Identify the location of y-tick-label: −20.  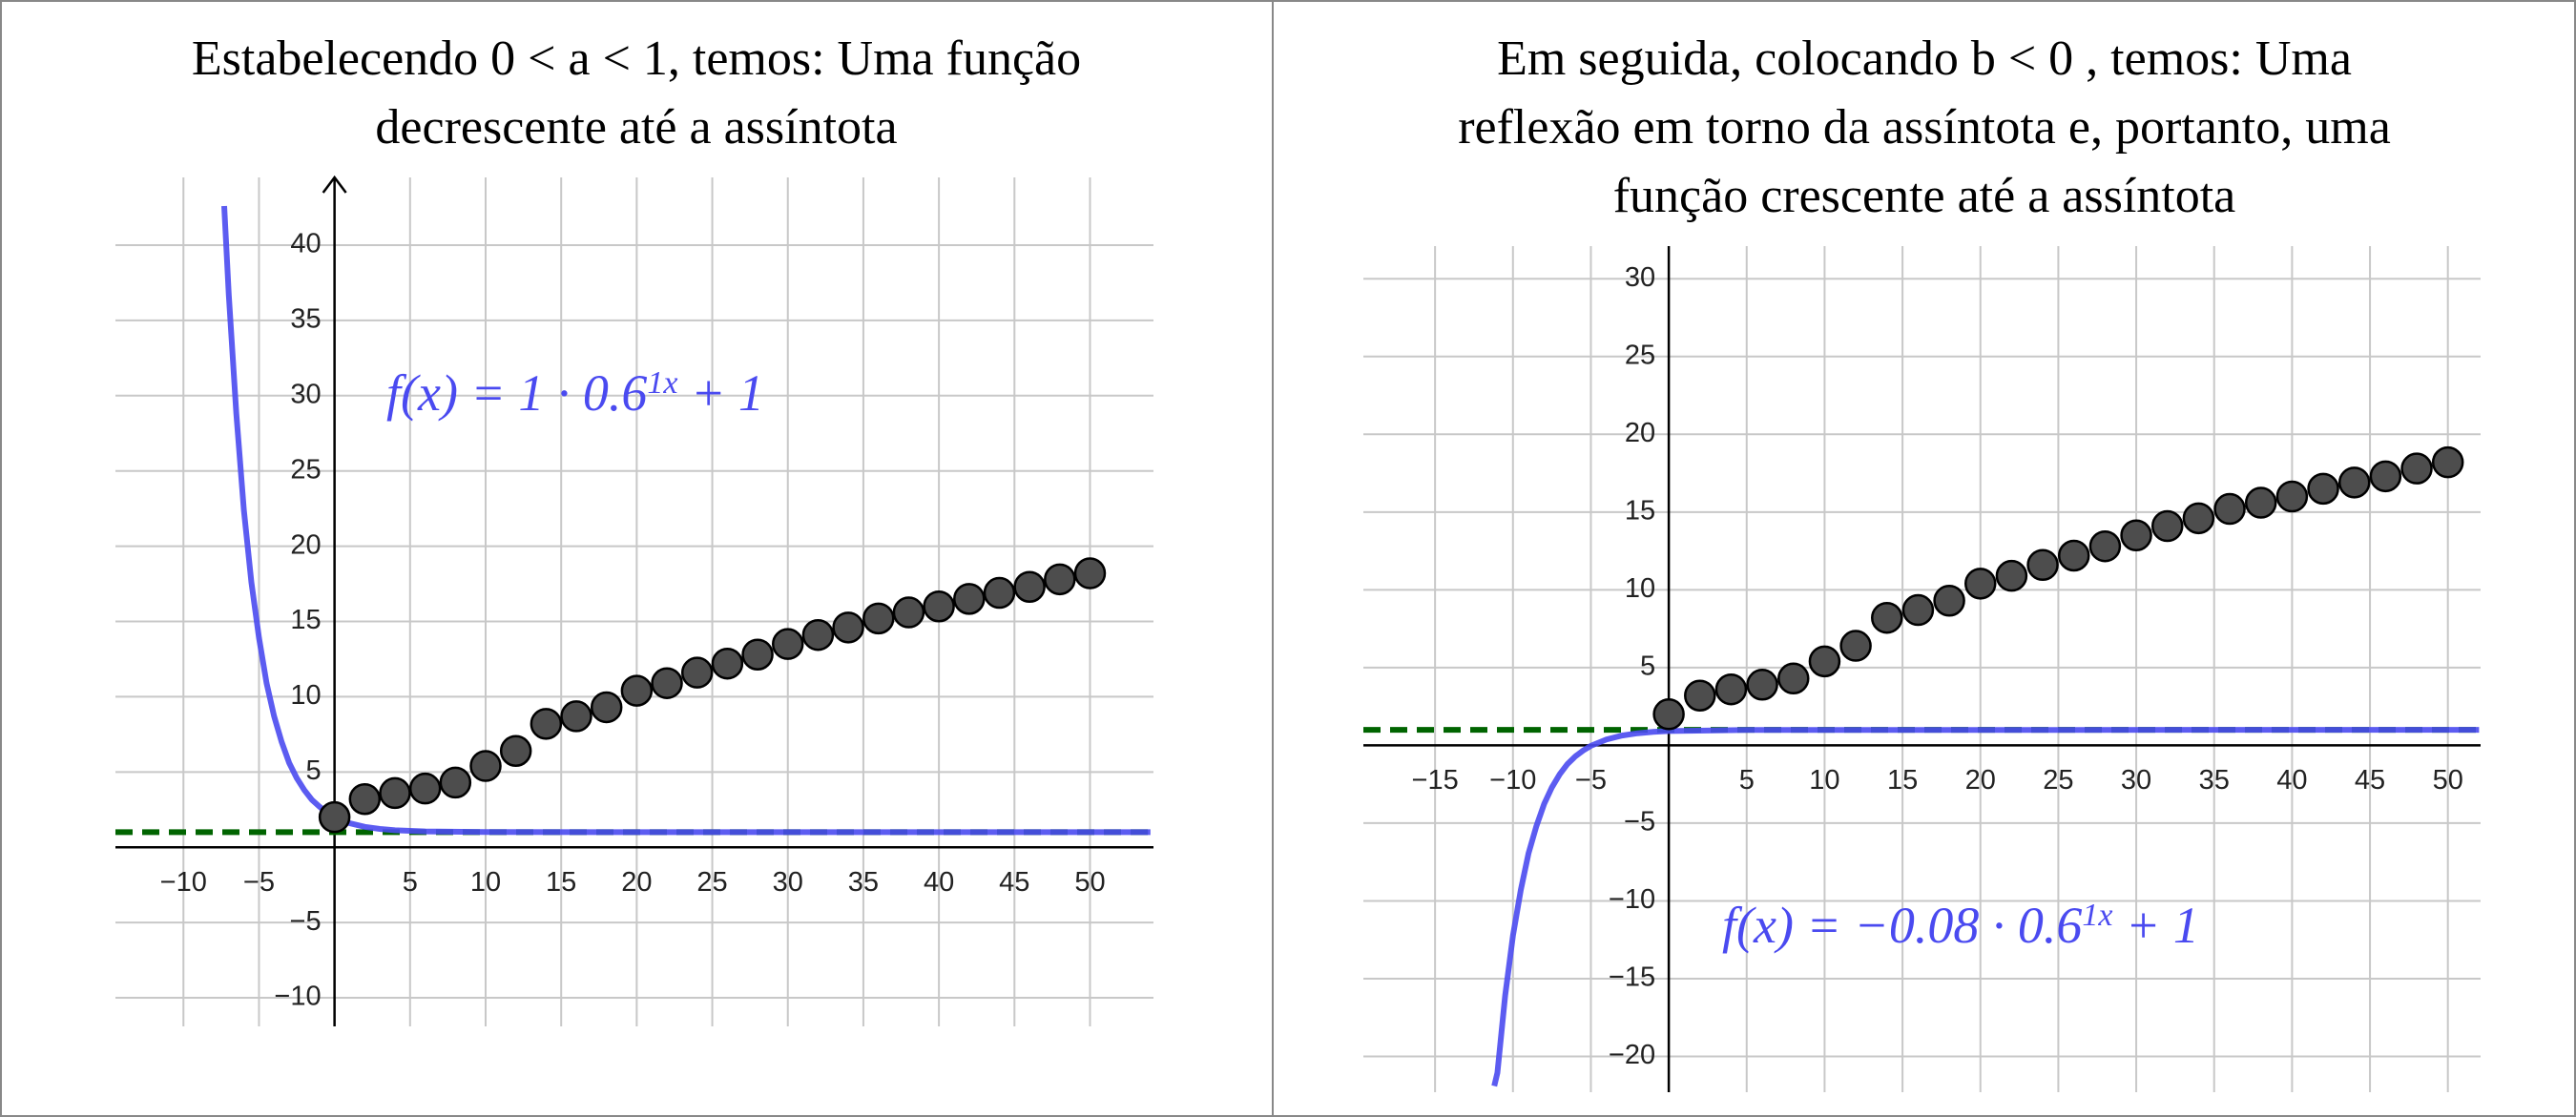
(1632, 1055).